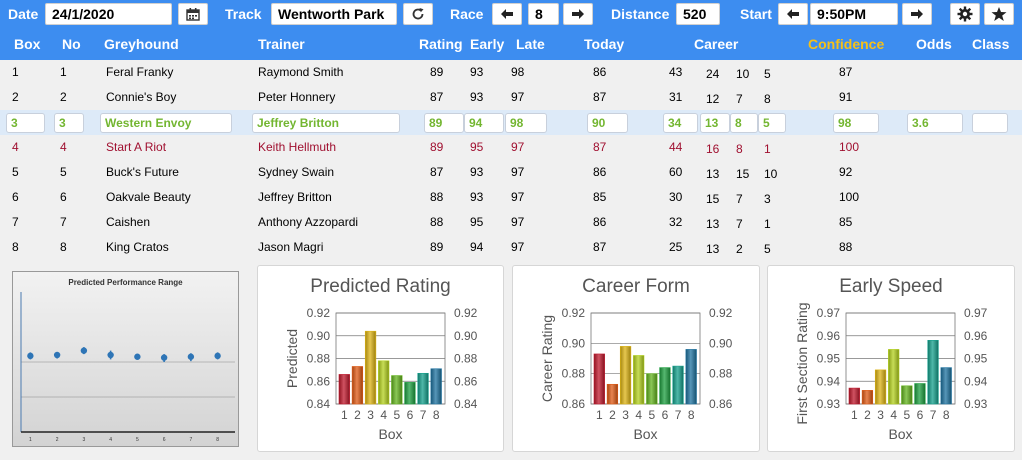 The width and height of the screenshot is (1022, 460). What do you see at coordinates (676, 147) in the screenshot?
I see `cell-career-starts: 44` at bounding box center [676, 147].